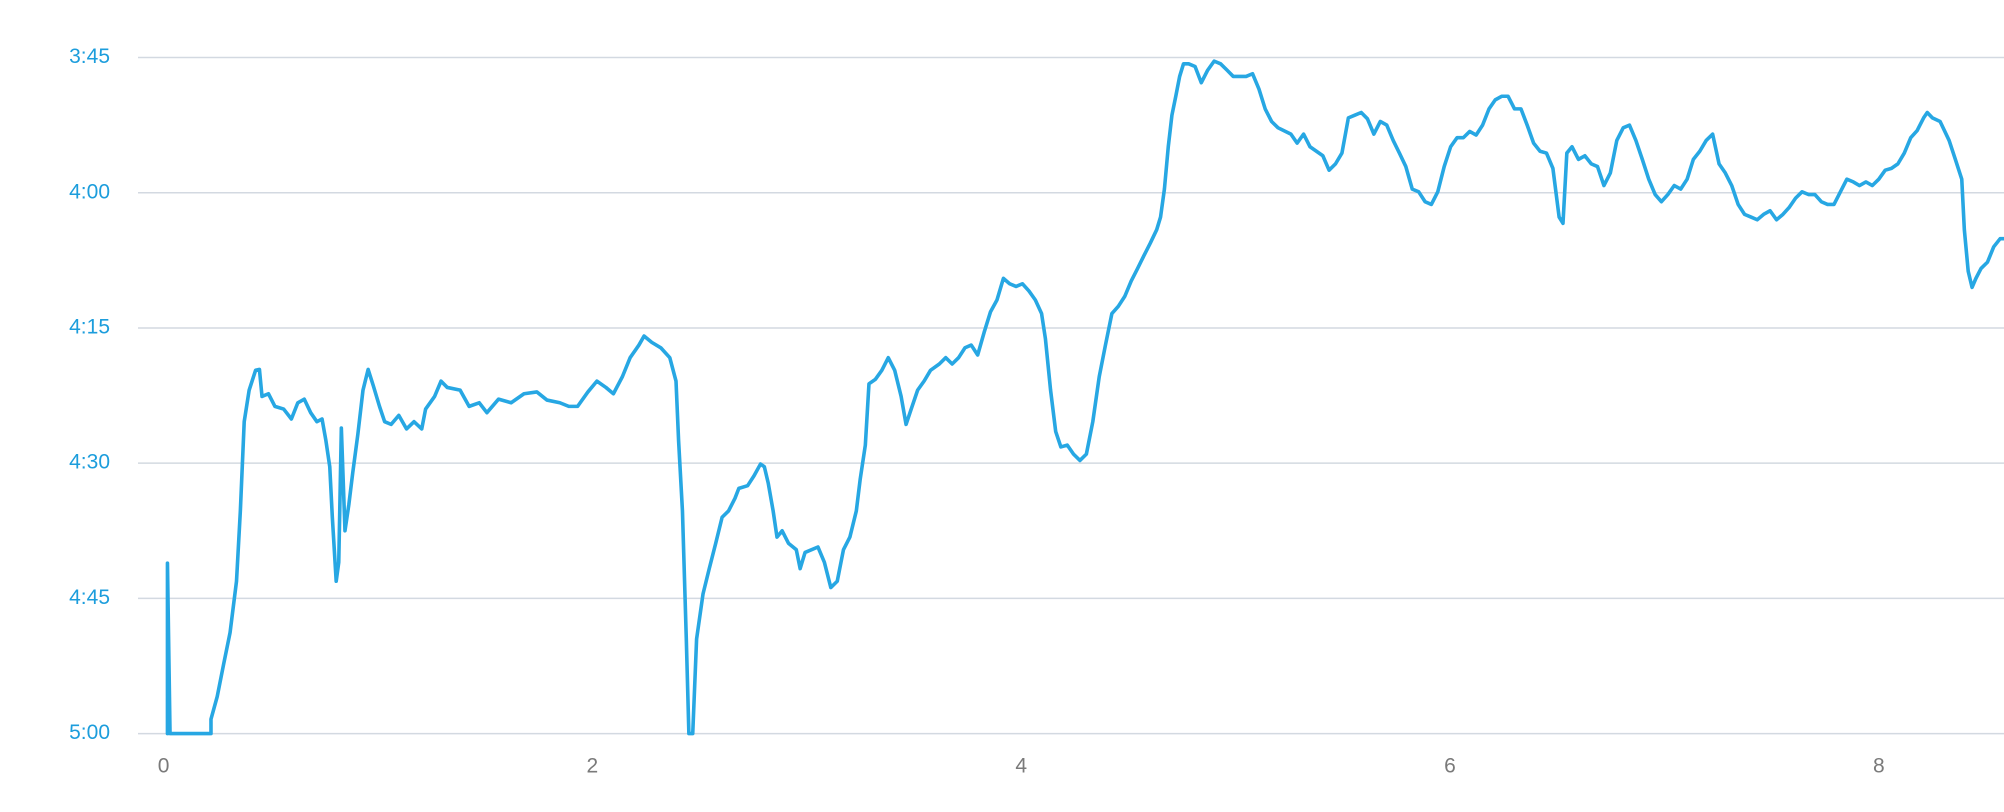  I want to click on x-tick-label: 2, so click(593, 766).